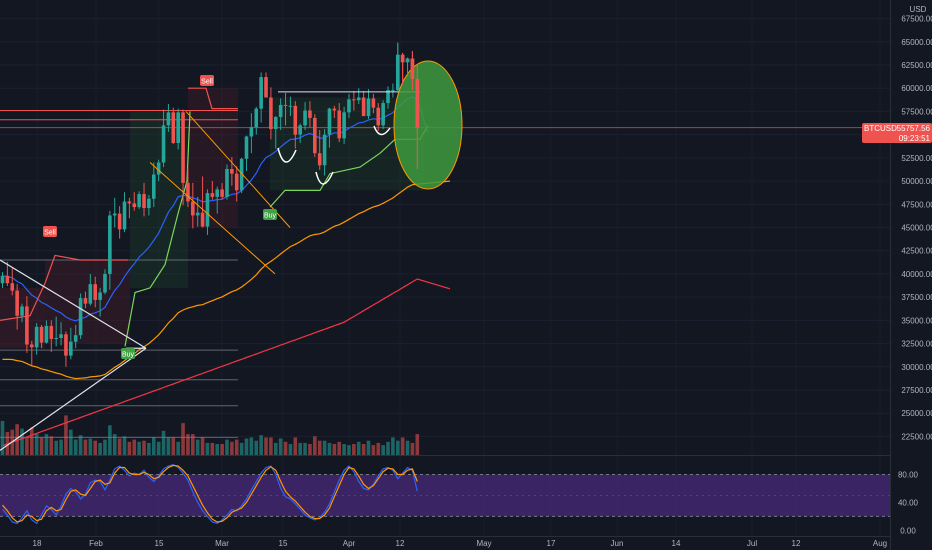  I want to click on highlight-ellipse, so click(428, 125).